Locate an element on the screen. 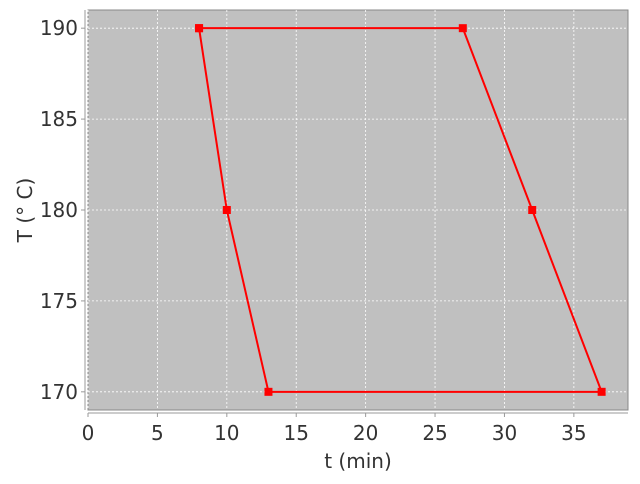 This screenshot has height=484, width=640. x-tick-label: 35 is located at coordinates (573, 433).